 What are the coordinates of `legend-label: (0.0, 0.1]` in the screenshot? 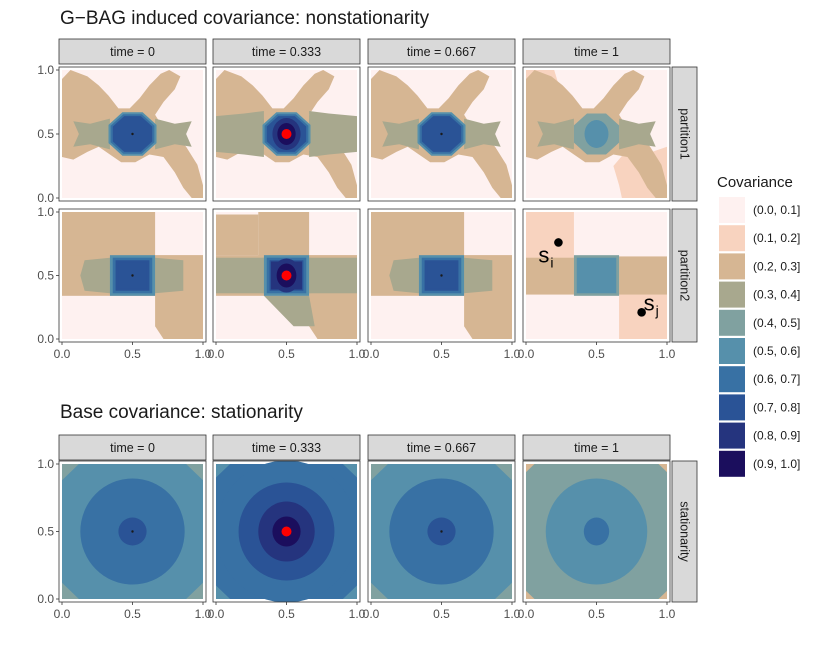 It's located at (776, 210).